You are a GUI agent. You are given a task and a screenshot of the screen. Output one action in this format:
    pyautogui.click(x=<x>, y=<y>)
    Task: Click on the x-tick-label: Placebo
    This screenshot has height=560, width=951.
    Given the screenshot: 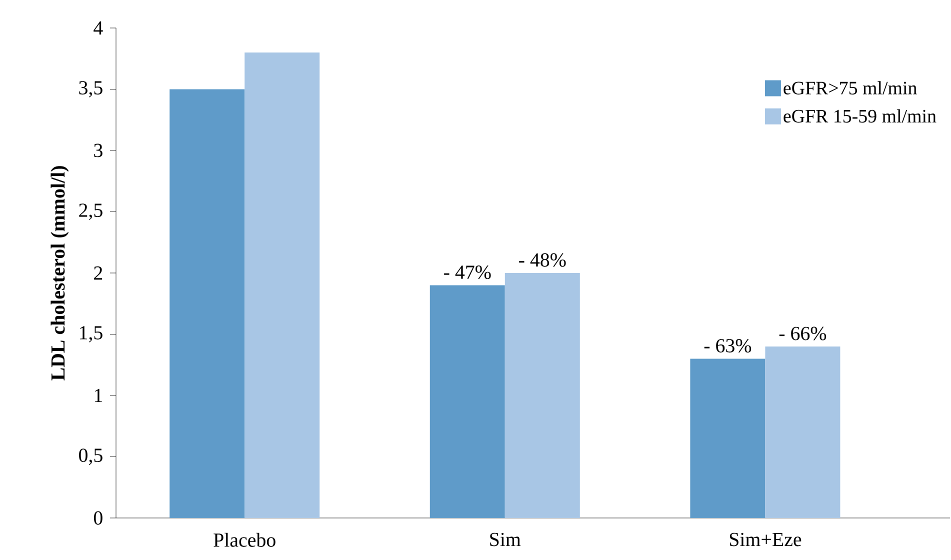 What is the action you would take?
    pyautogui.click(x=245, y=539)
    